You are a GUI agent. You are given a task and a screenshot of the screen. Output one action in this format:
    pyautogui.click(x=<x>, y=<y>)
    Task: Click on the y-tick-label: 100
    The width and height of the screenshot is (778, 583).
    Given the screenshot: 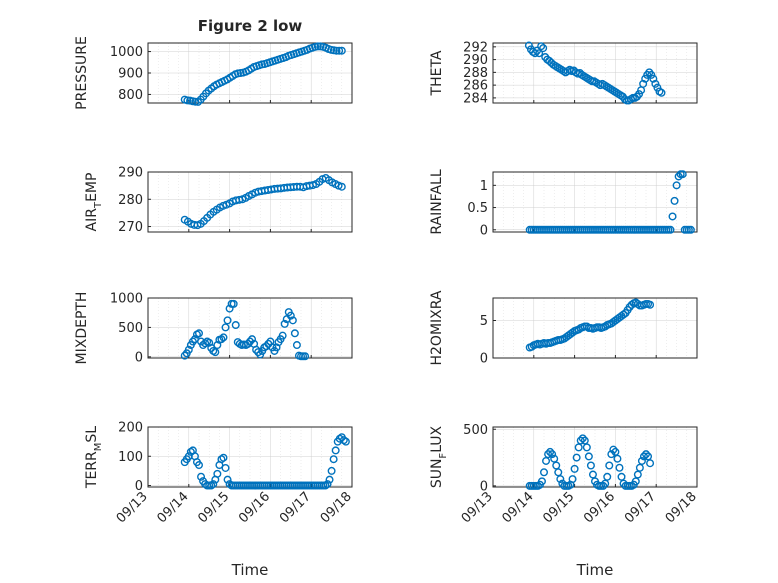 What is the action you would take?
    pyautogui.click(x=130, y=457)
    